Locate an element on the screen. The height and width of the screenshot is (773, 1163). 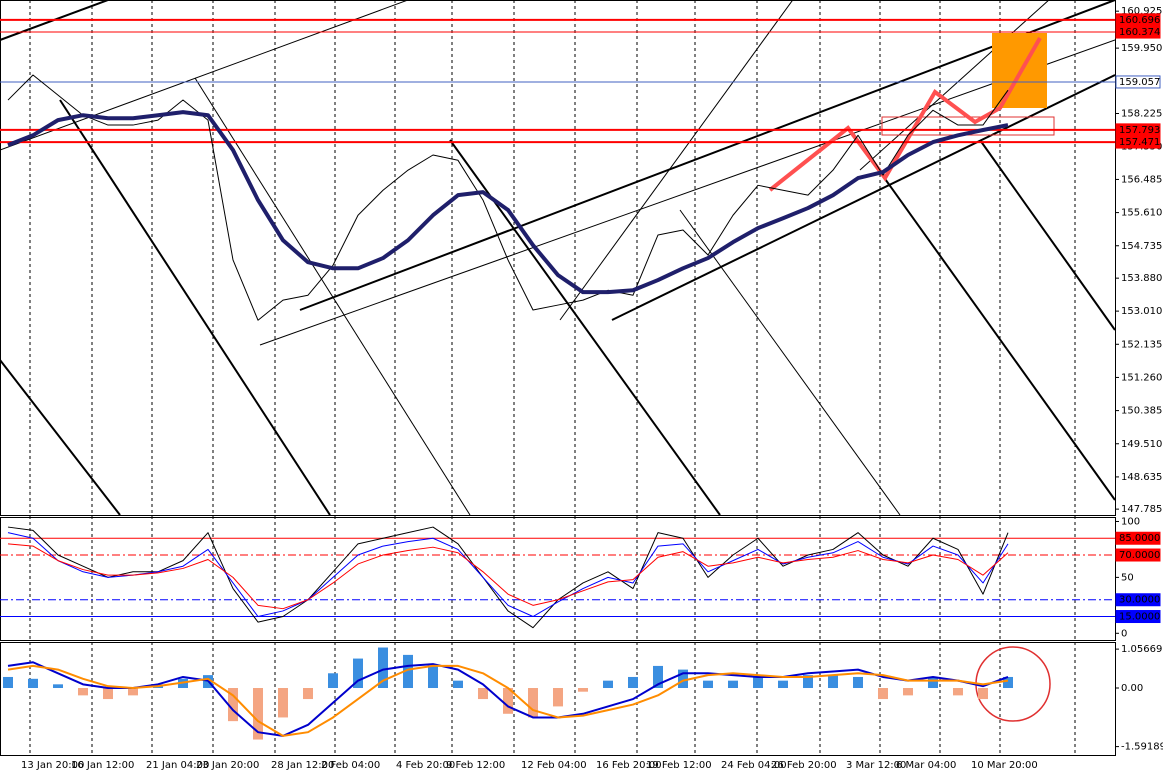
y-tick-label: 159.950 is located at coordinates (1141, 48).